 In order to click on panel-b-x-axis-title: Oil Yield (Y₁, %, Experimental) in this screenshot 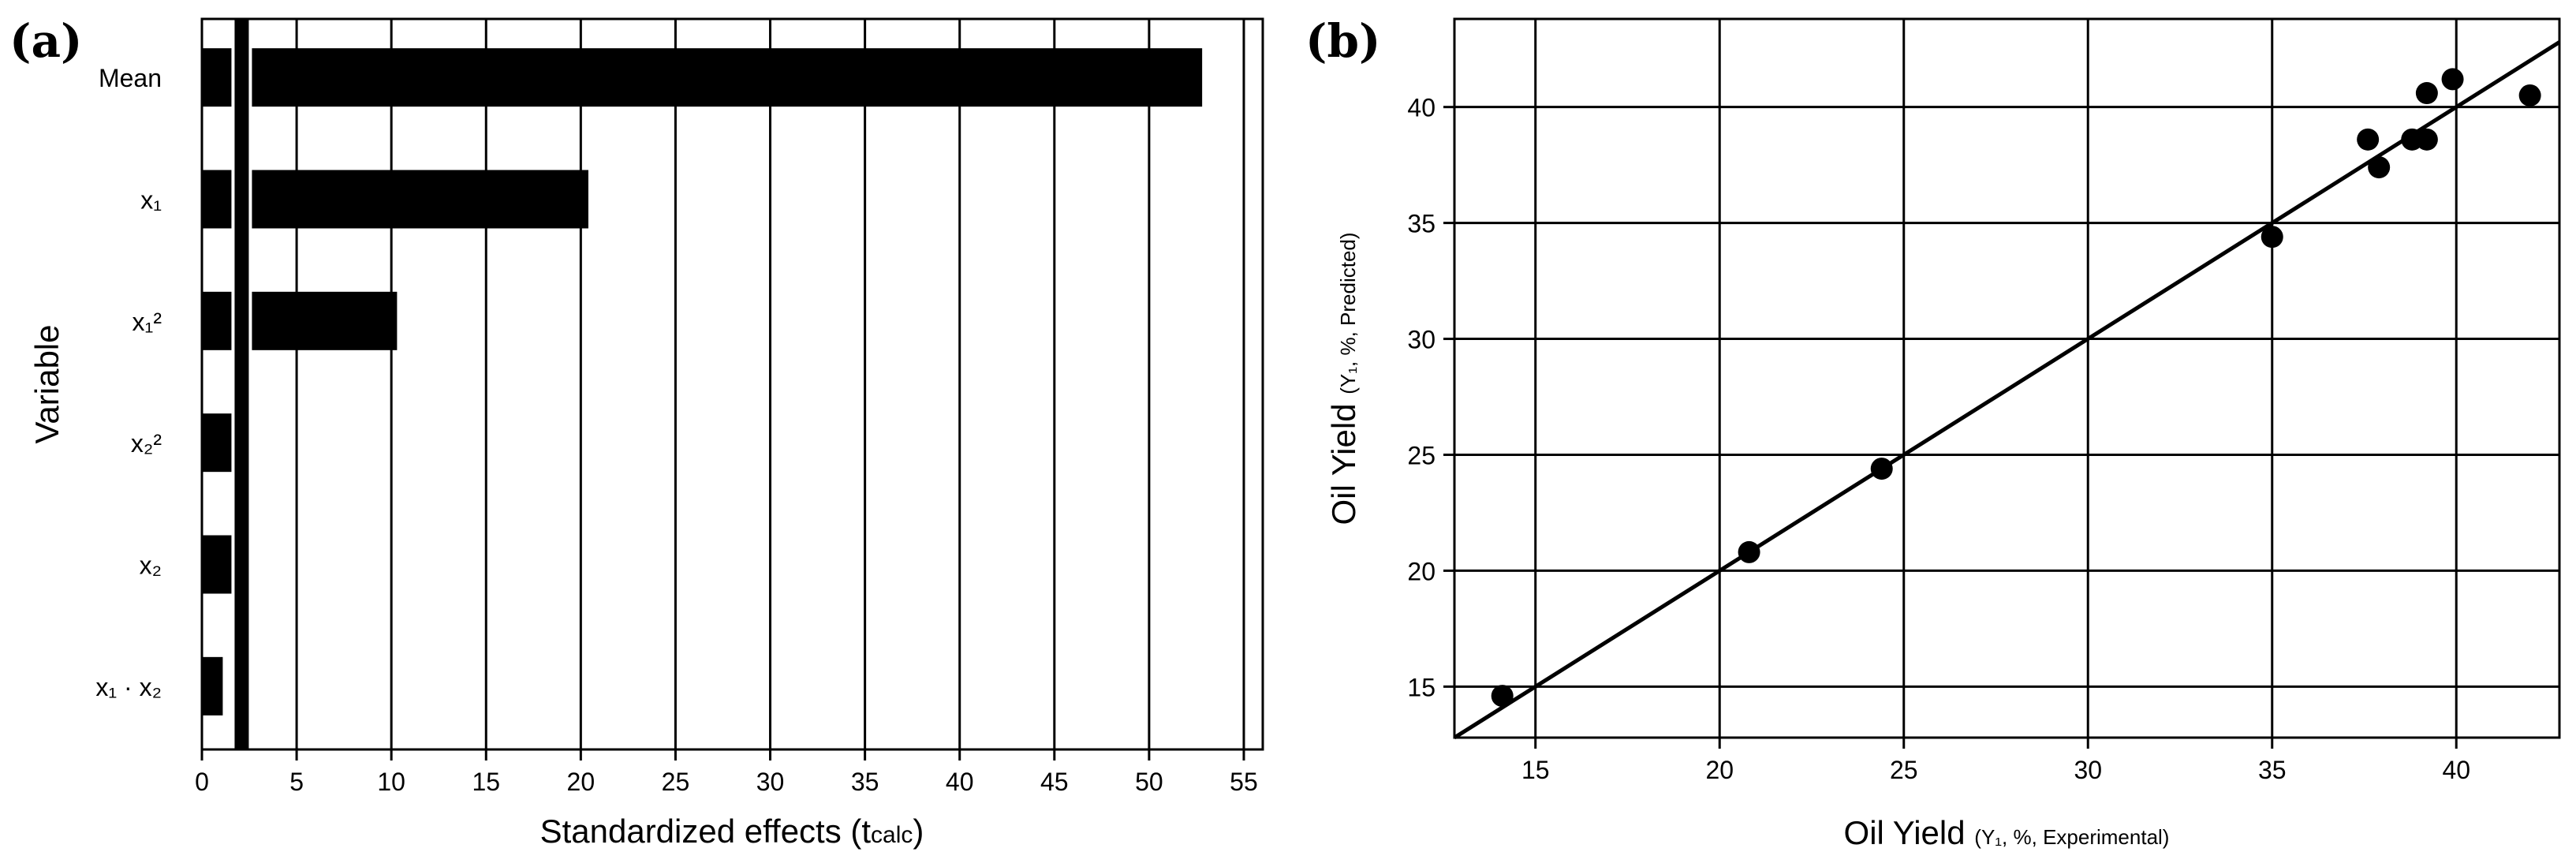, I will do `click(2007, 832)`.